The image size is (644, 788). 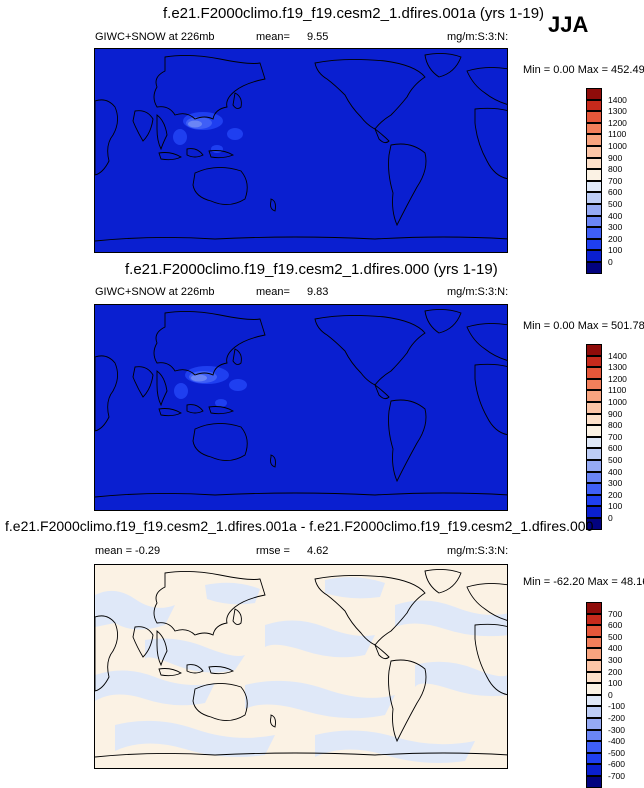 I want to click on panel-2-minmax: Min = 0.00 Max = 501.78, so click(x=583, y=326).